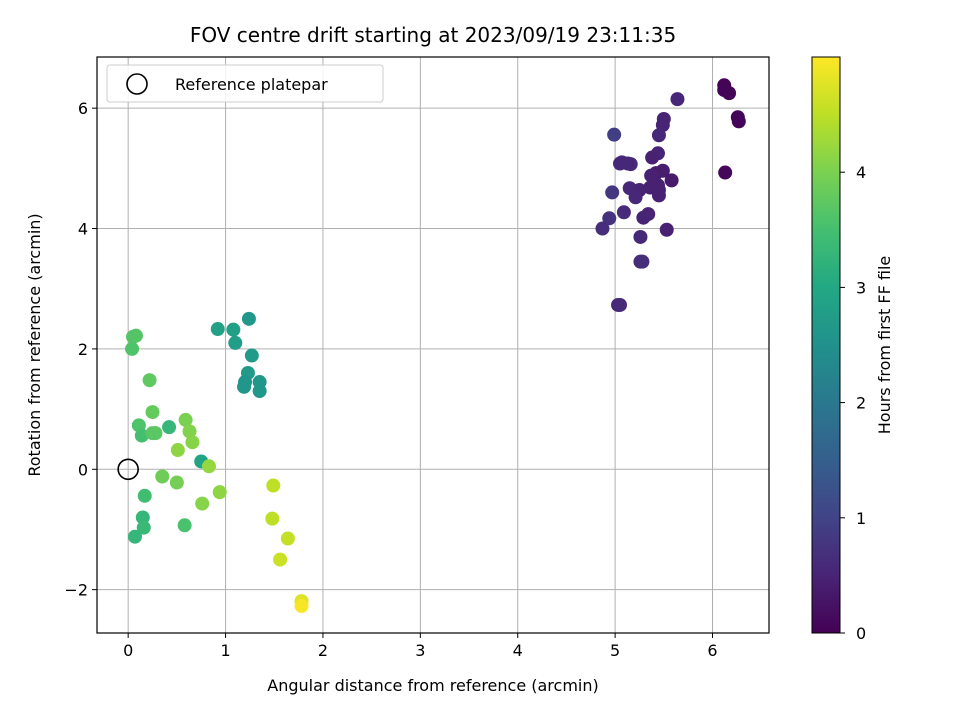 Image resolution: width=960 pixels, height=720 pixels. What do you see at coordinates (83, 108) in the screenshot?
I see `y-tick-label: 6` at bounding box center [83, 108].